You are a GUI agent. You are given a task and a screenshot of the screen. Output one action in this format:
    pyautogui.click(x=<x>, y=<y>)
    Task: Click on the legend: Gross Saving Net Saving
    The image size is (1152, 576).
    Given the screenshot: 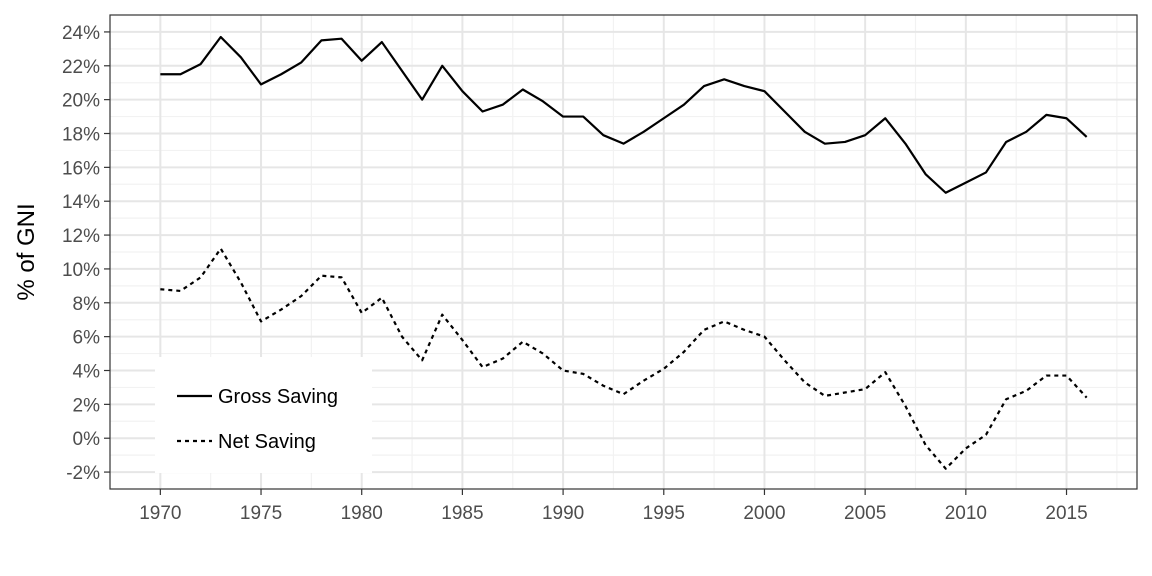 What is the action you would take?
    pyautogui.click(x=263, y=415)
    